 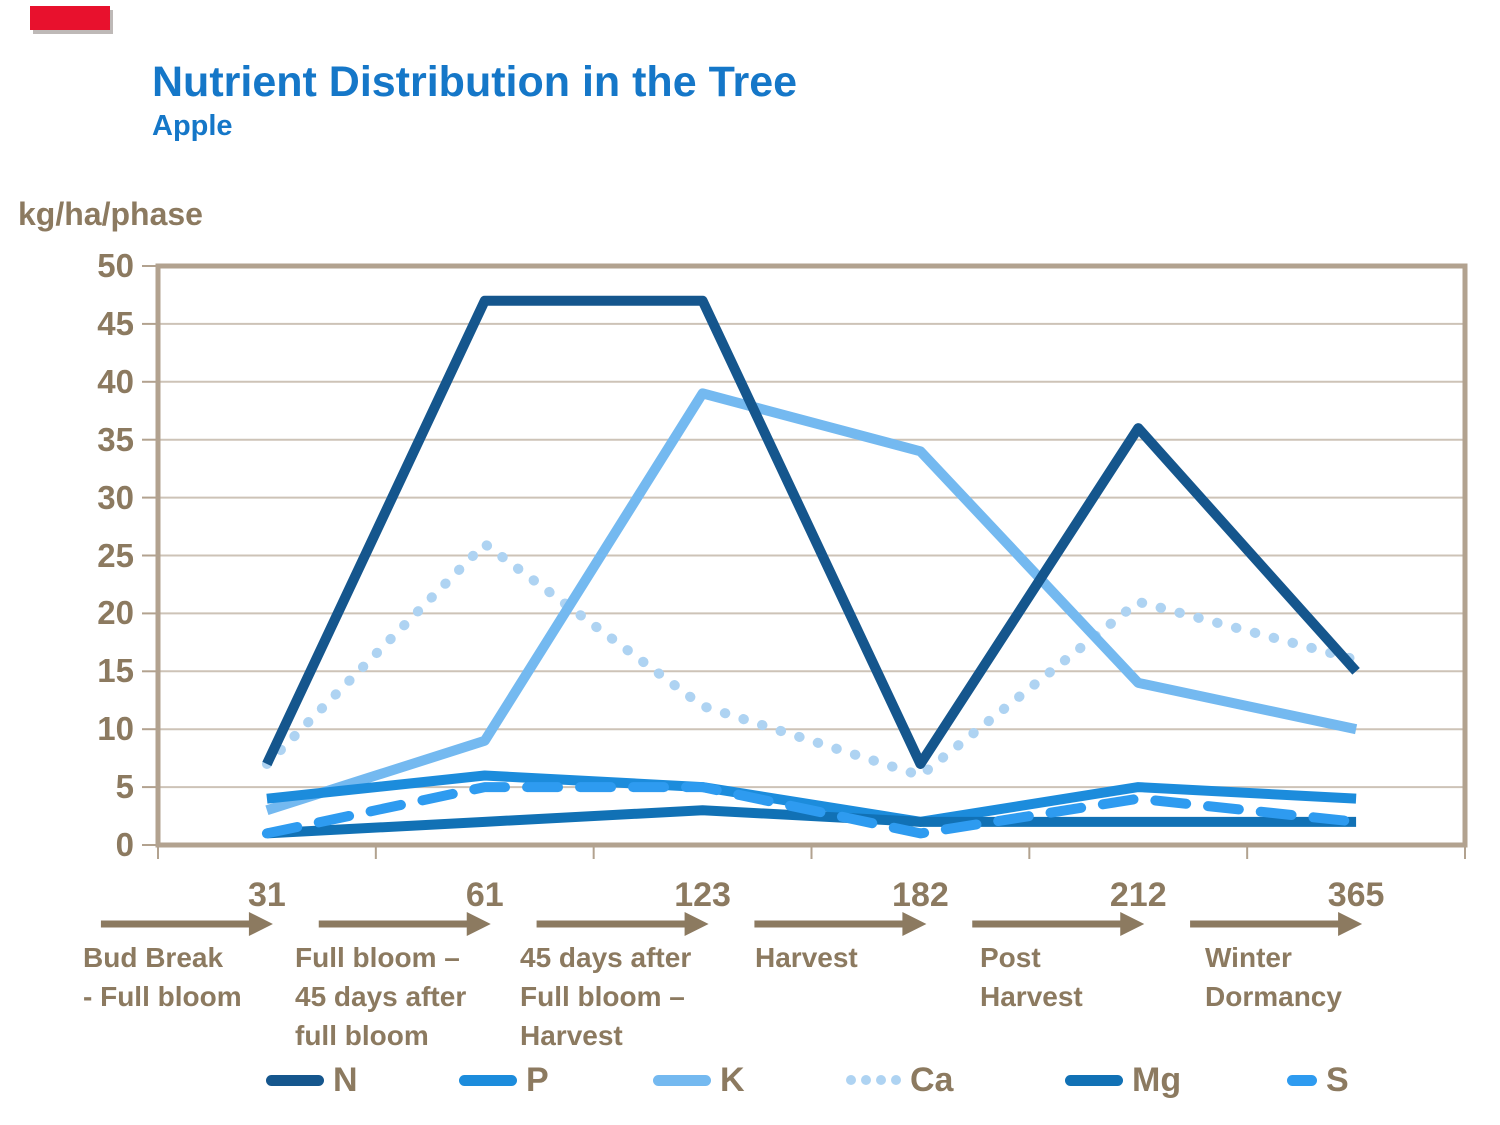 I want to click on y-tick-label: 35, so click(x=115, y=439).